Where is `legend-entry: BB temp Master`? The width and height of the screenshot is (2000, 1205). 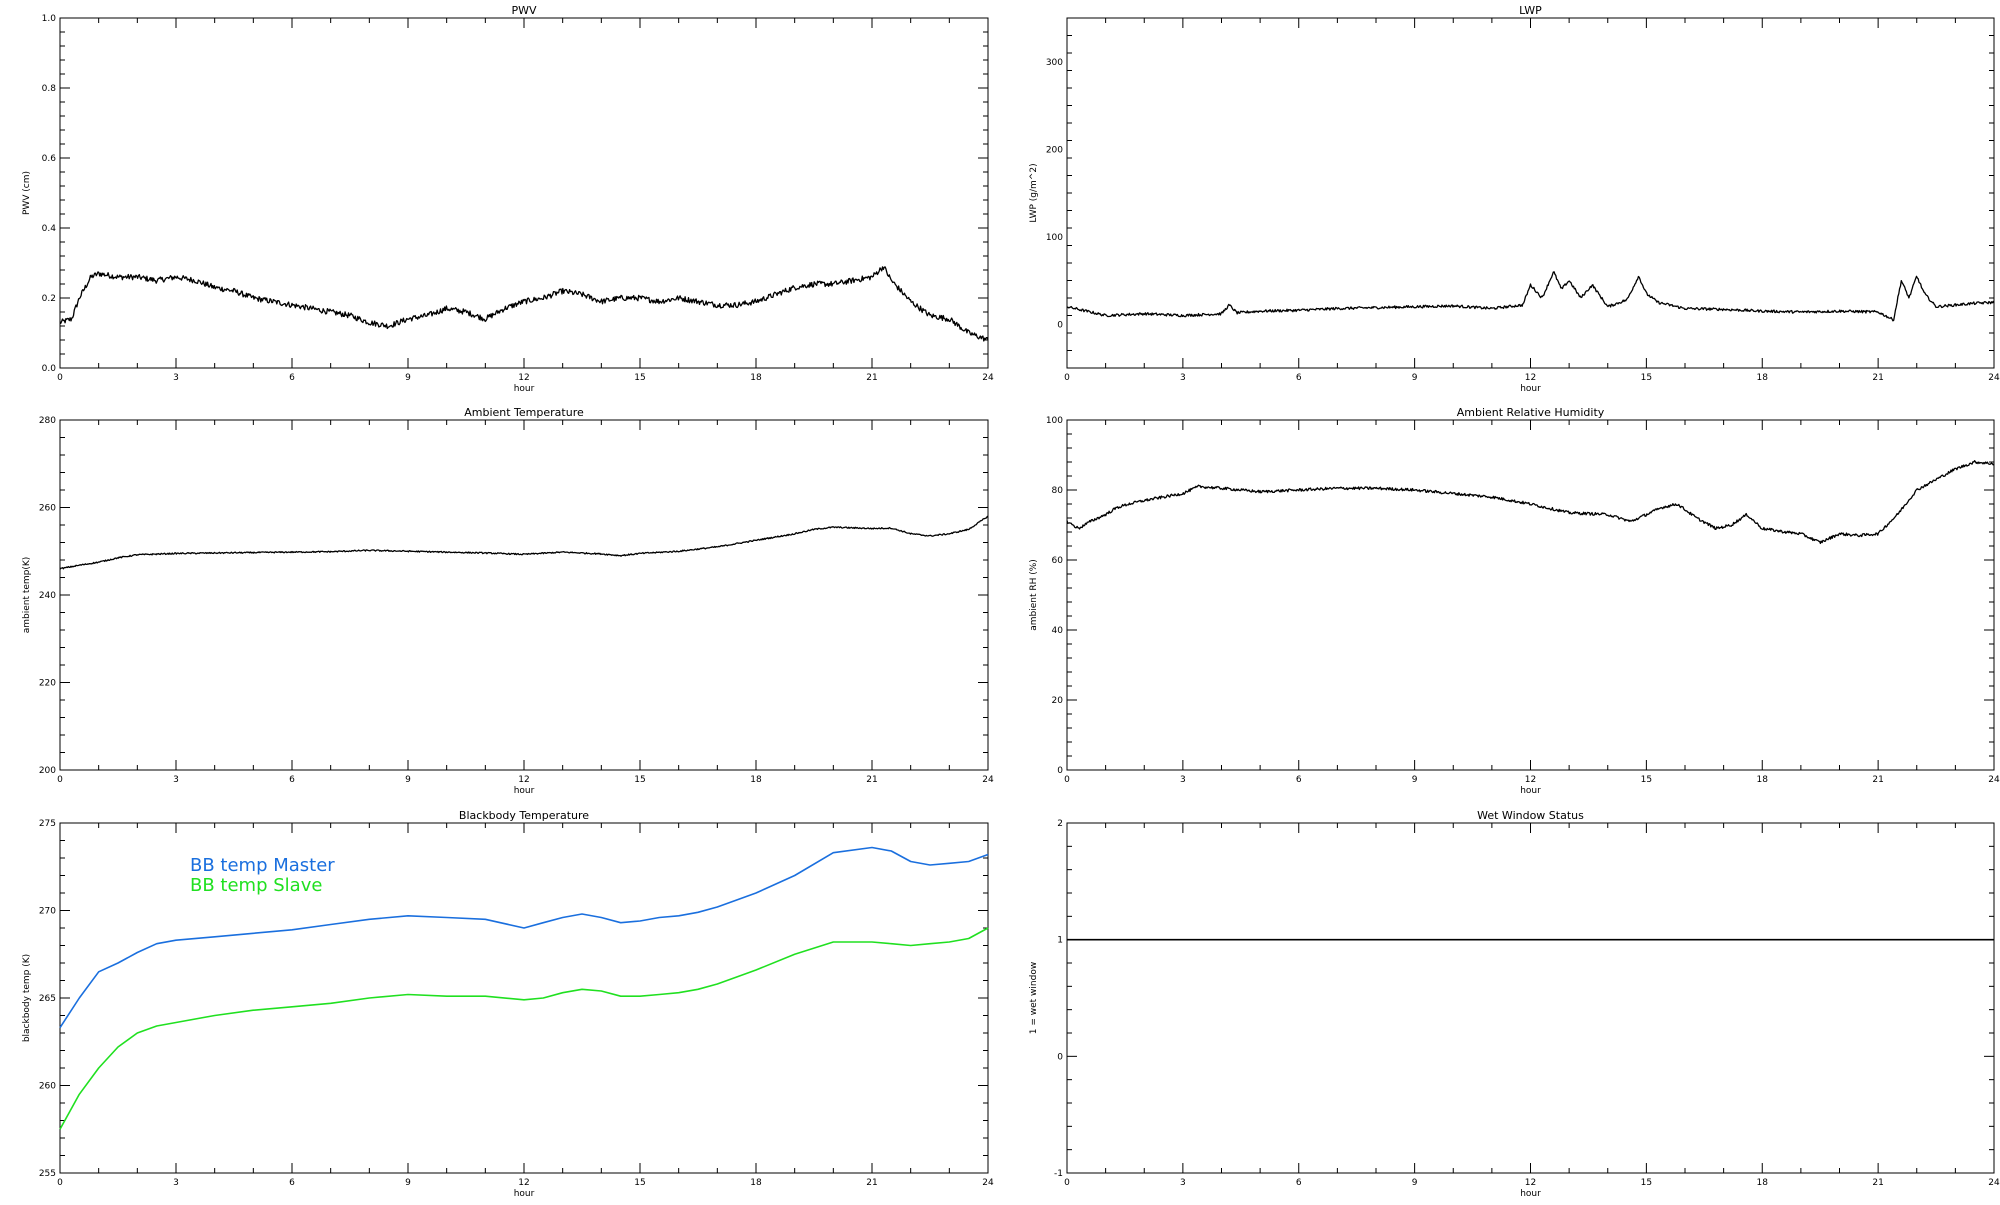 legend-entry: BB temp Master is located at coordinates (262, 865).